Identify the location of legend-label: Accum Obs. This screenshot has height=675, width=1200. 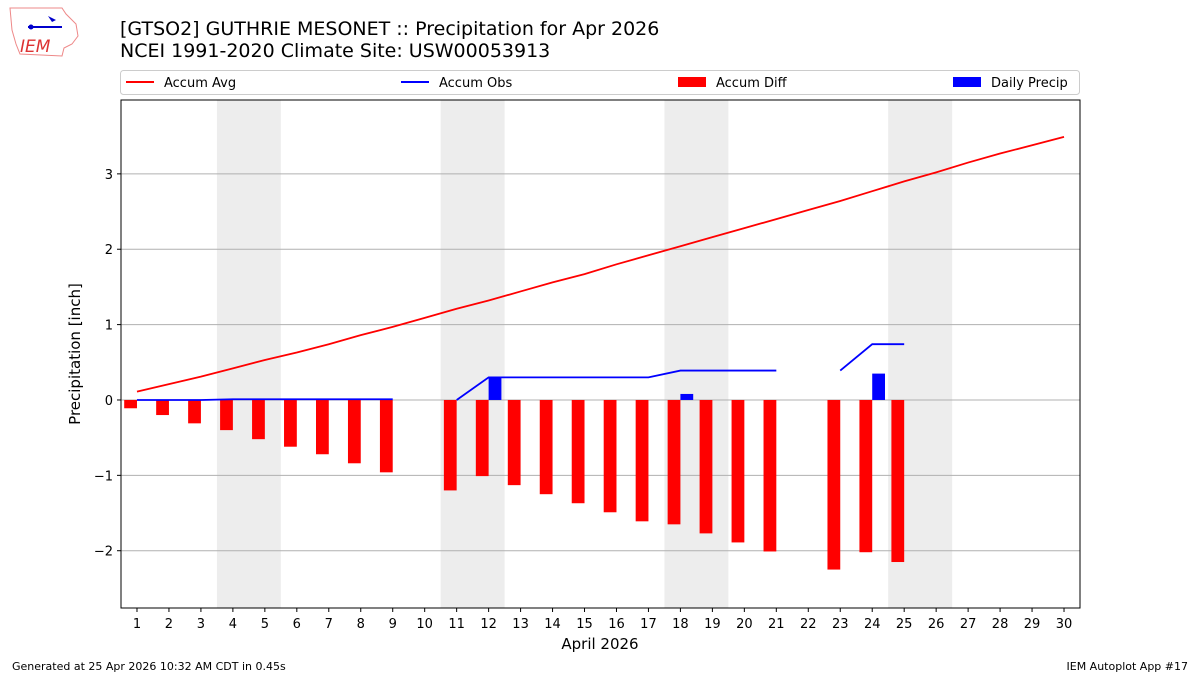
(475, 83).